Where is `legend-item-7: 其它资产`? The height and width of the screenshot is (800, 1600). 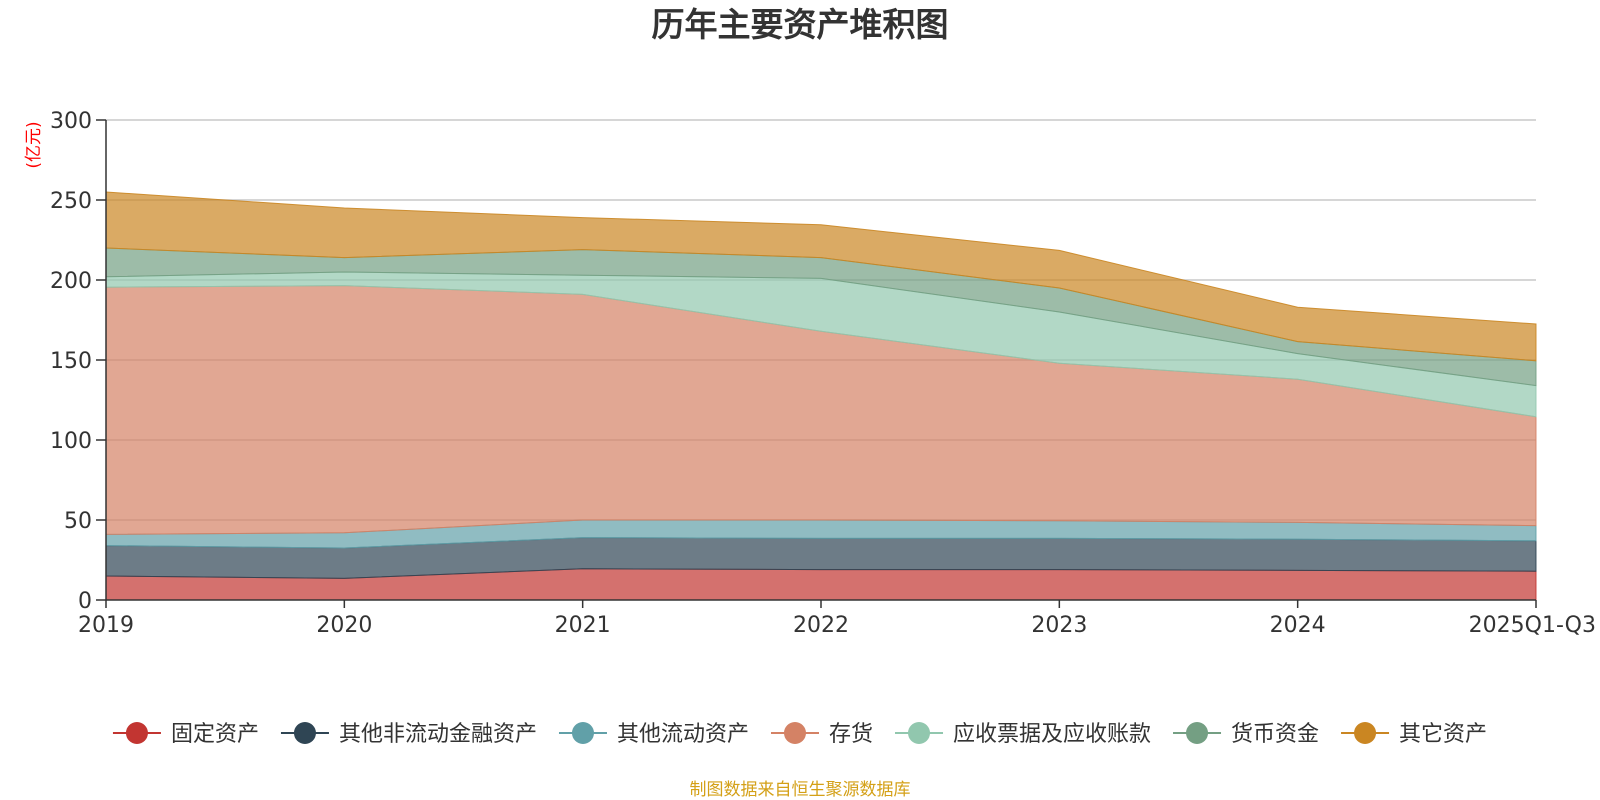
legend-item-7: 其它资产 is located at coordinates (1414, 734).